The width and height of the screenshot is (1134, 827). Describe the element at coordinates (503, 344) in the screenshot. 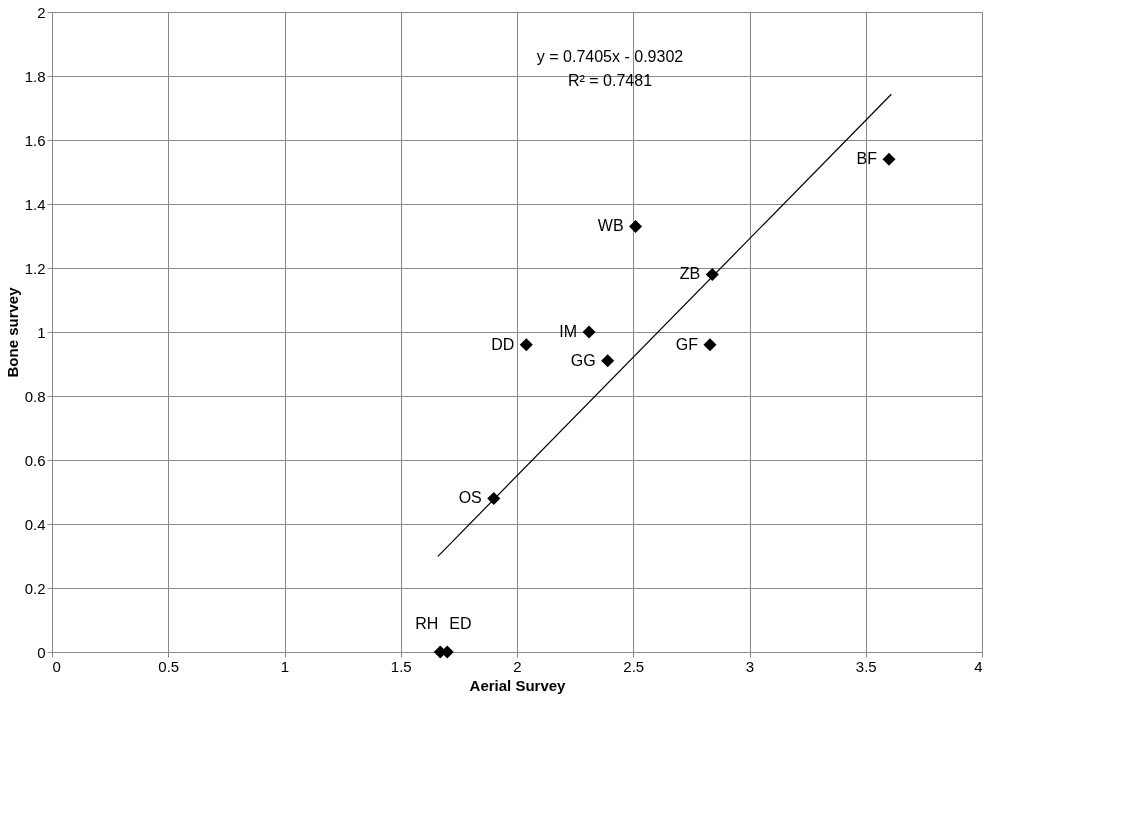

I see `data-label: DD` at that location.